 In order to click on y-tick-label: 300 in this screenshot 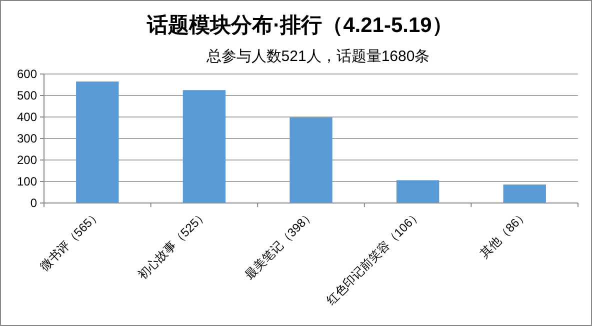, I will do `click(27, 139)`.